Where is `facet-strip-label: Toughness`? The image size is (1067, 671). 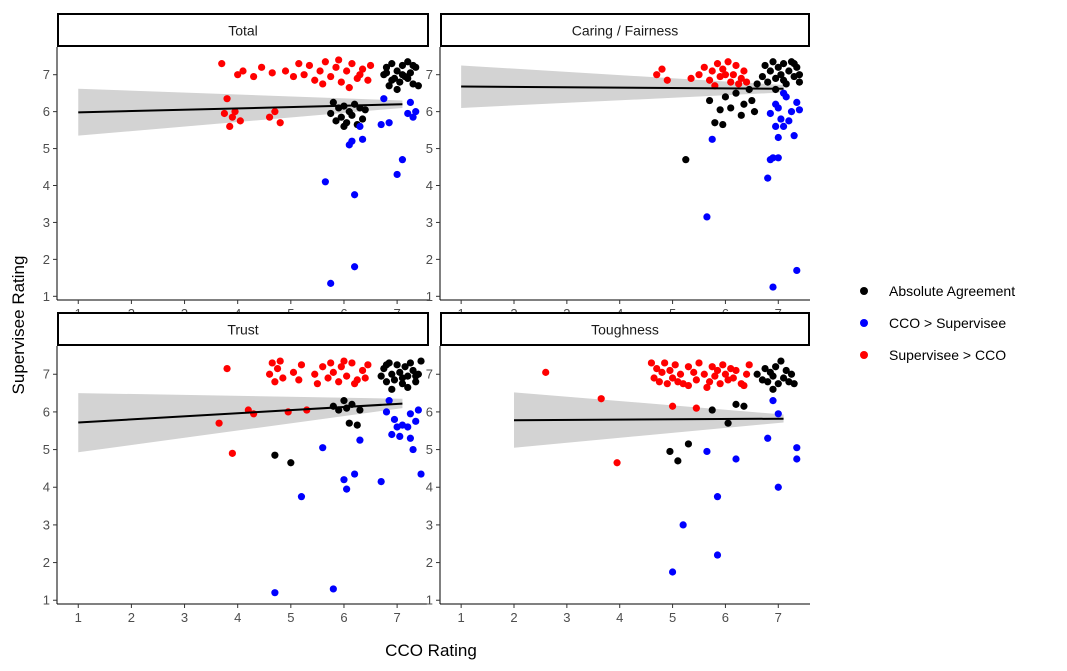 facet-strip-label: Toughness is located at coordinates (625, 330).